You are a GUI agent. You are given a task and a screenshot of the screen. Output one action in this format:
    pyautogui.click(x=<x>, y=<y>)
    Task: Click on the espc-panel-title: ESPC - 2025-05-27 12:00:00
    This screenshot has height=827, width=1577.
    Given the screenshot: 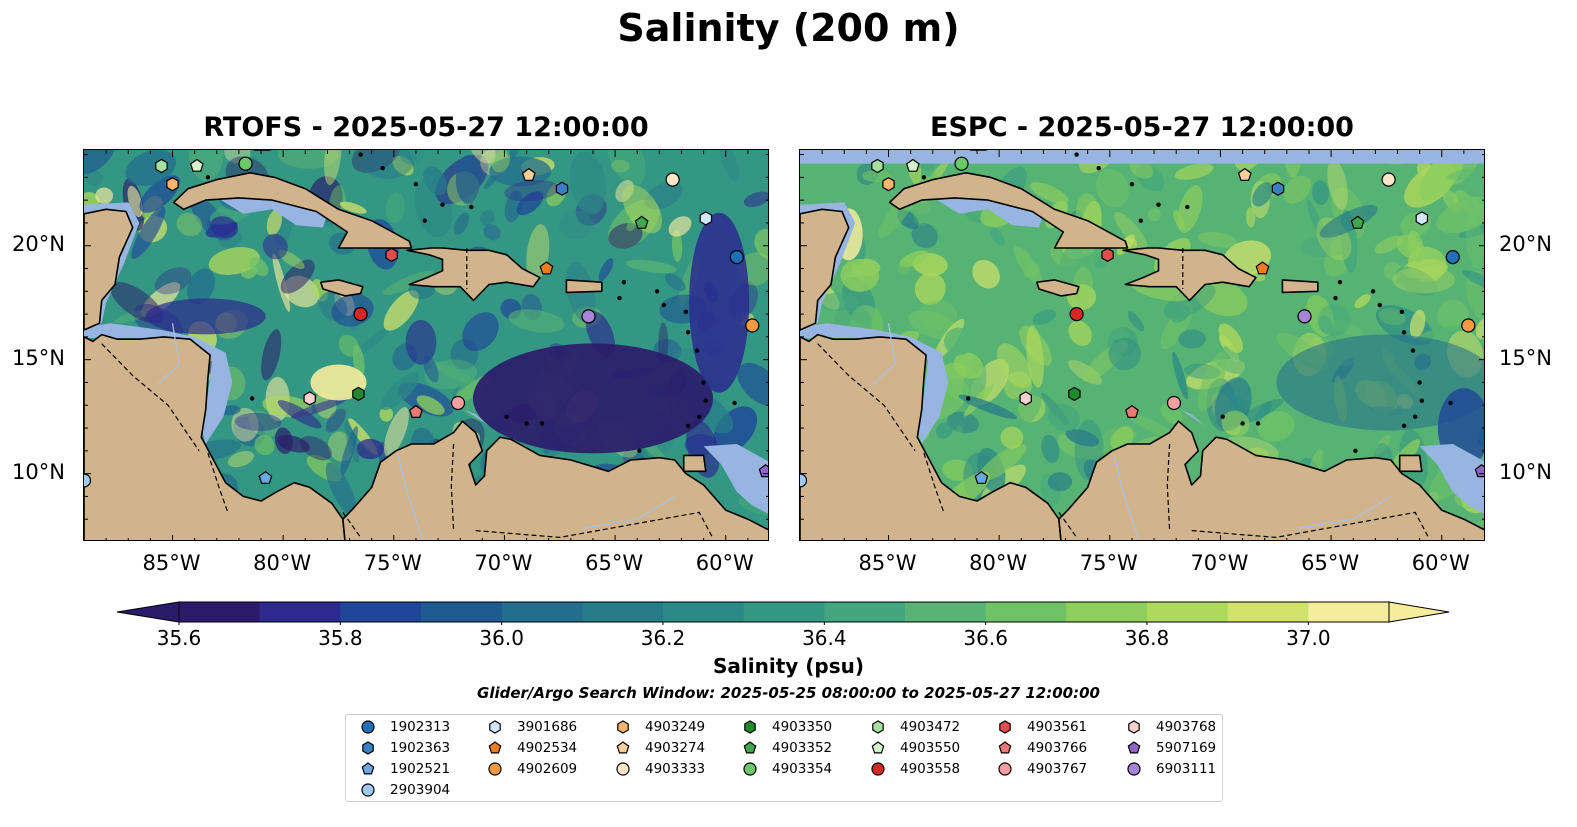 What is the action you would take?
    pyautogui.click(x=1142, y=127)
    